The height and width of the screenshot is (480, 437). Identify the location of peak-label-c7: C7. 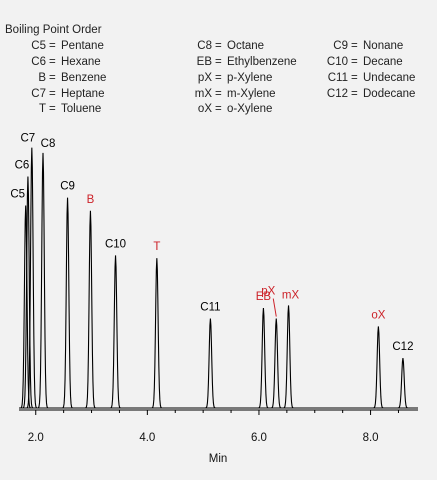
(27, 139).